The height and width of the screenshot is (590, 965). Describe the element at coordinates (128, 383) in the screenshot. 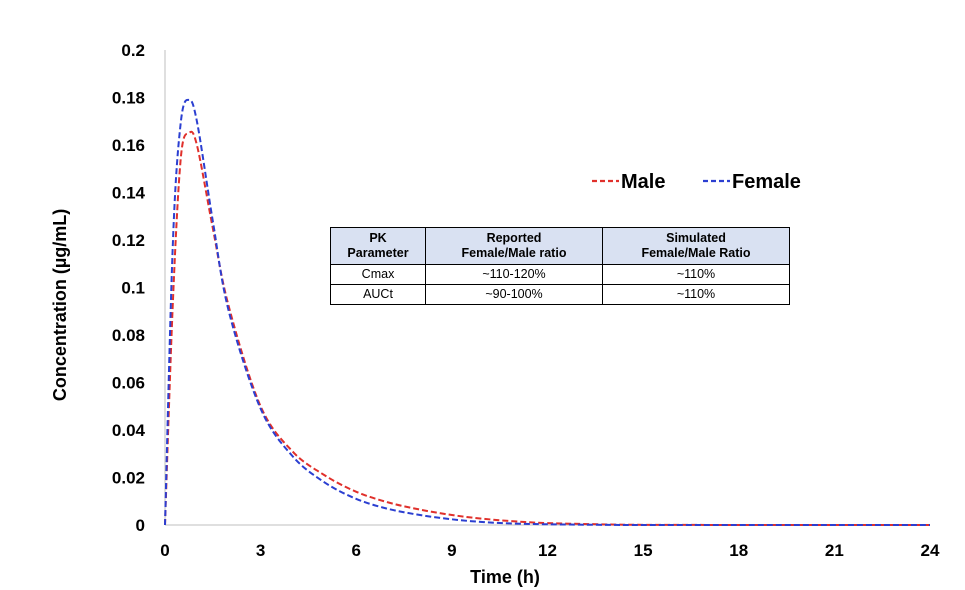

I see `y-tick-label: 0.06` at that location.